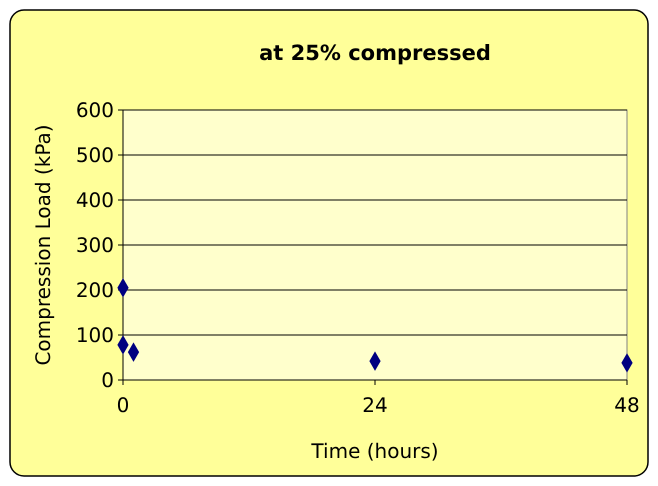 This screenshot has width=658, height=486. Describe the element at coordinates (95, 290) in the screenshot. I see `y-tick-label: 200` at that location.